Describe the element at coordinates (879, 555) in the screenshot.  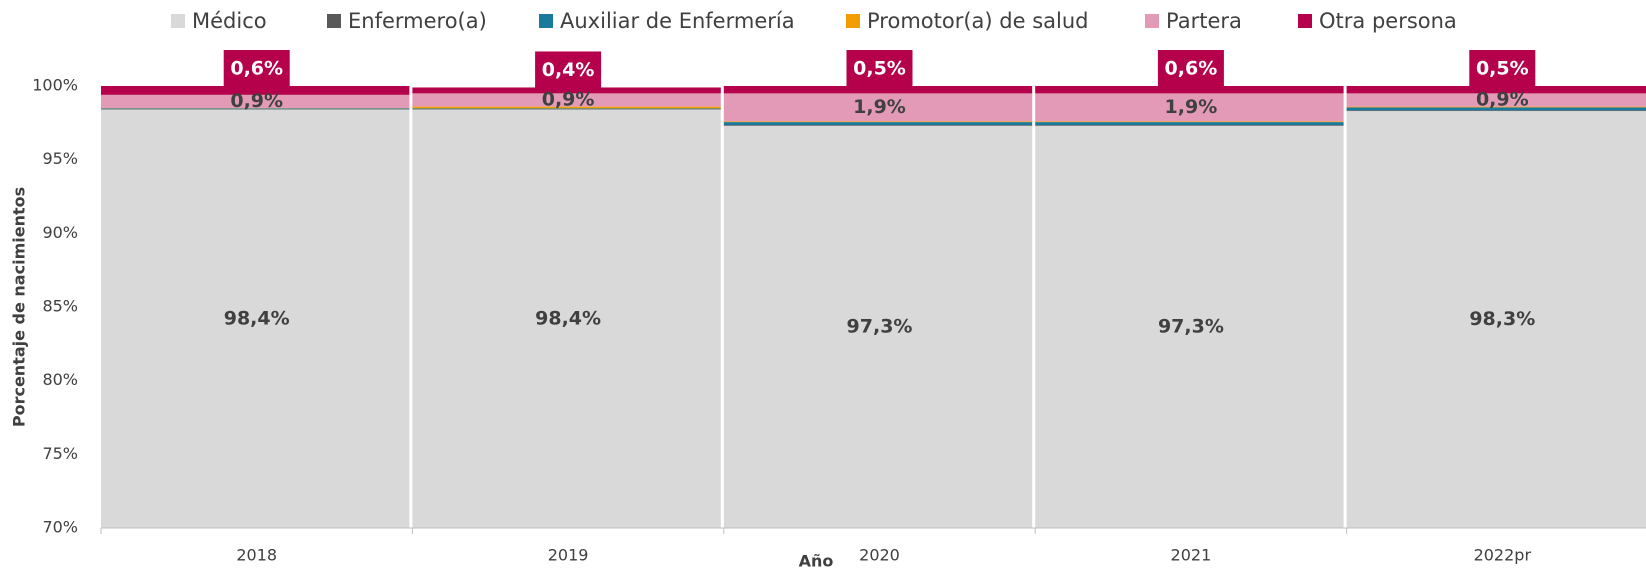
I see `x-tick-label: 2020` at that location.